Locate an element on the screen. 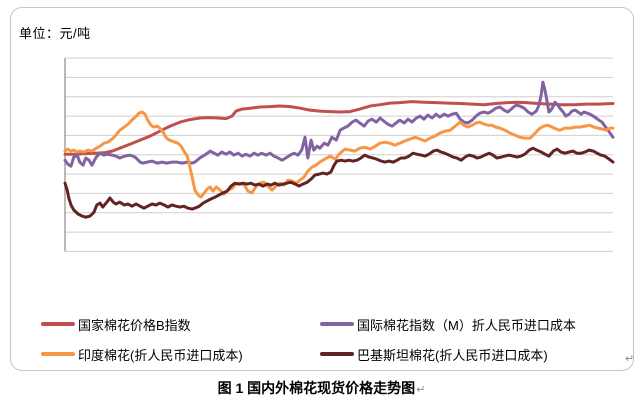  paragraph-return-mark: ↵ is located at coordinates (630, 359).